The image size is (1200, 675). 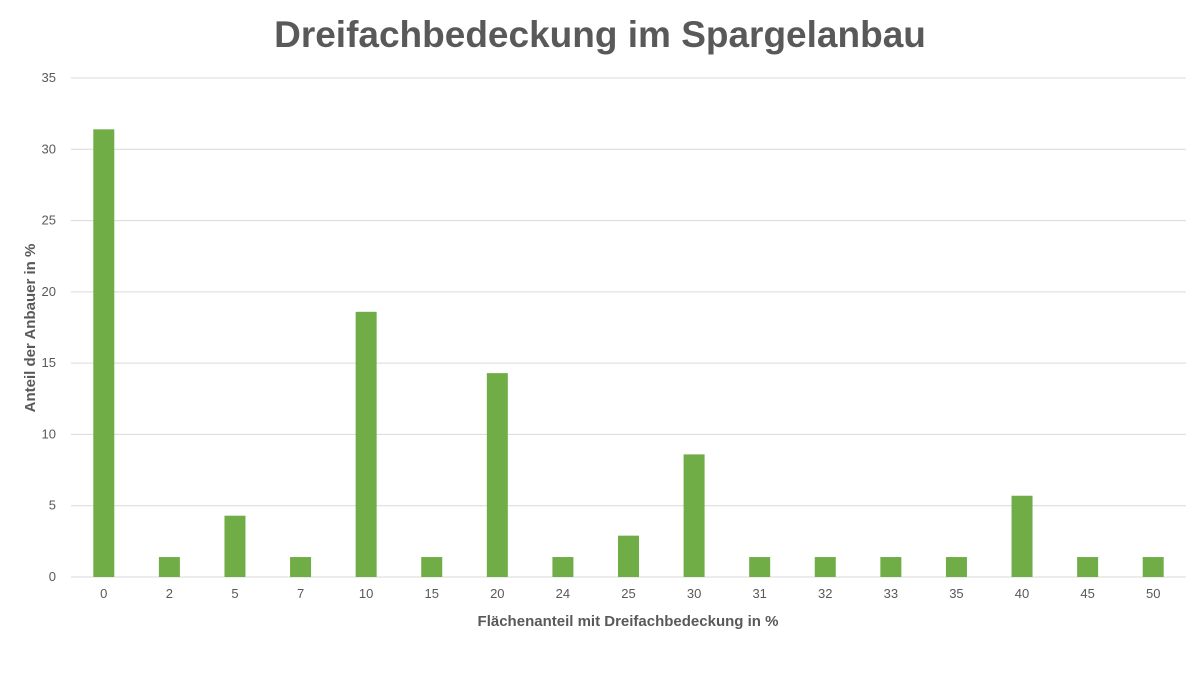 What do you see at coordinates (694, 593) in the screenshot?
I see `x-tick-label: 30` at bounding box center [694, 593].